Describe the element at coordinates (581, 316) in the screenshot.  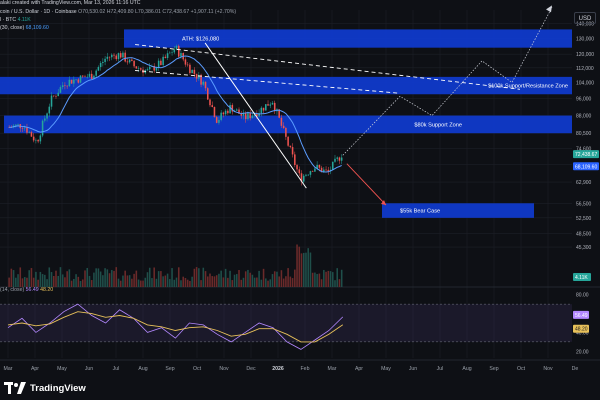
I see `rsi-badge: 56.49` at that location.